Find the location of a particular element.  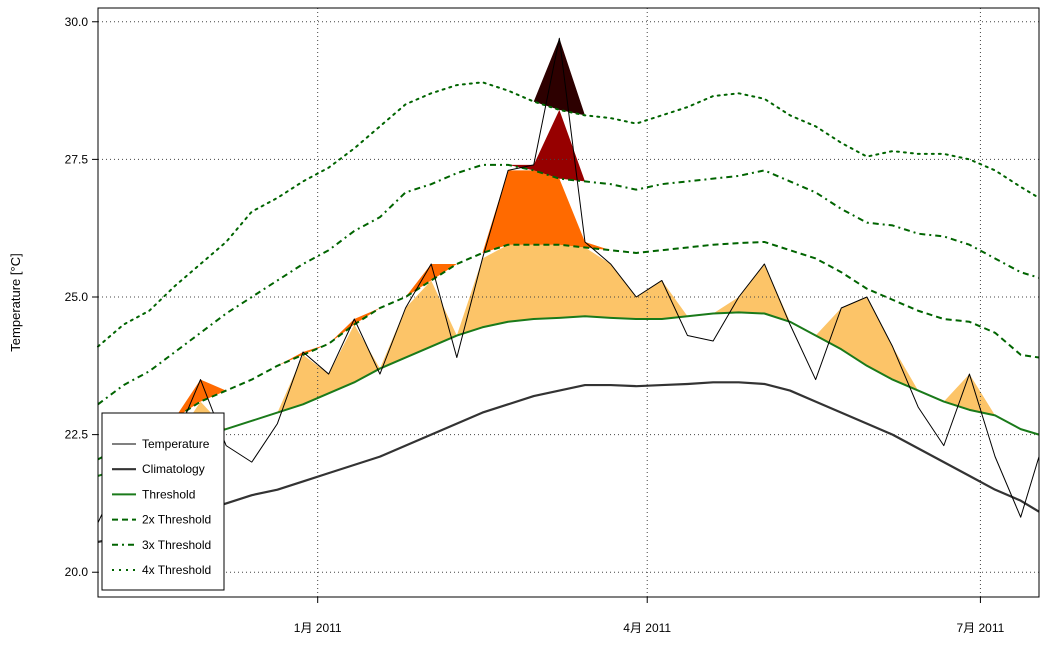

y-tick-label: 20.0 is located at coordinates (77, 572).